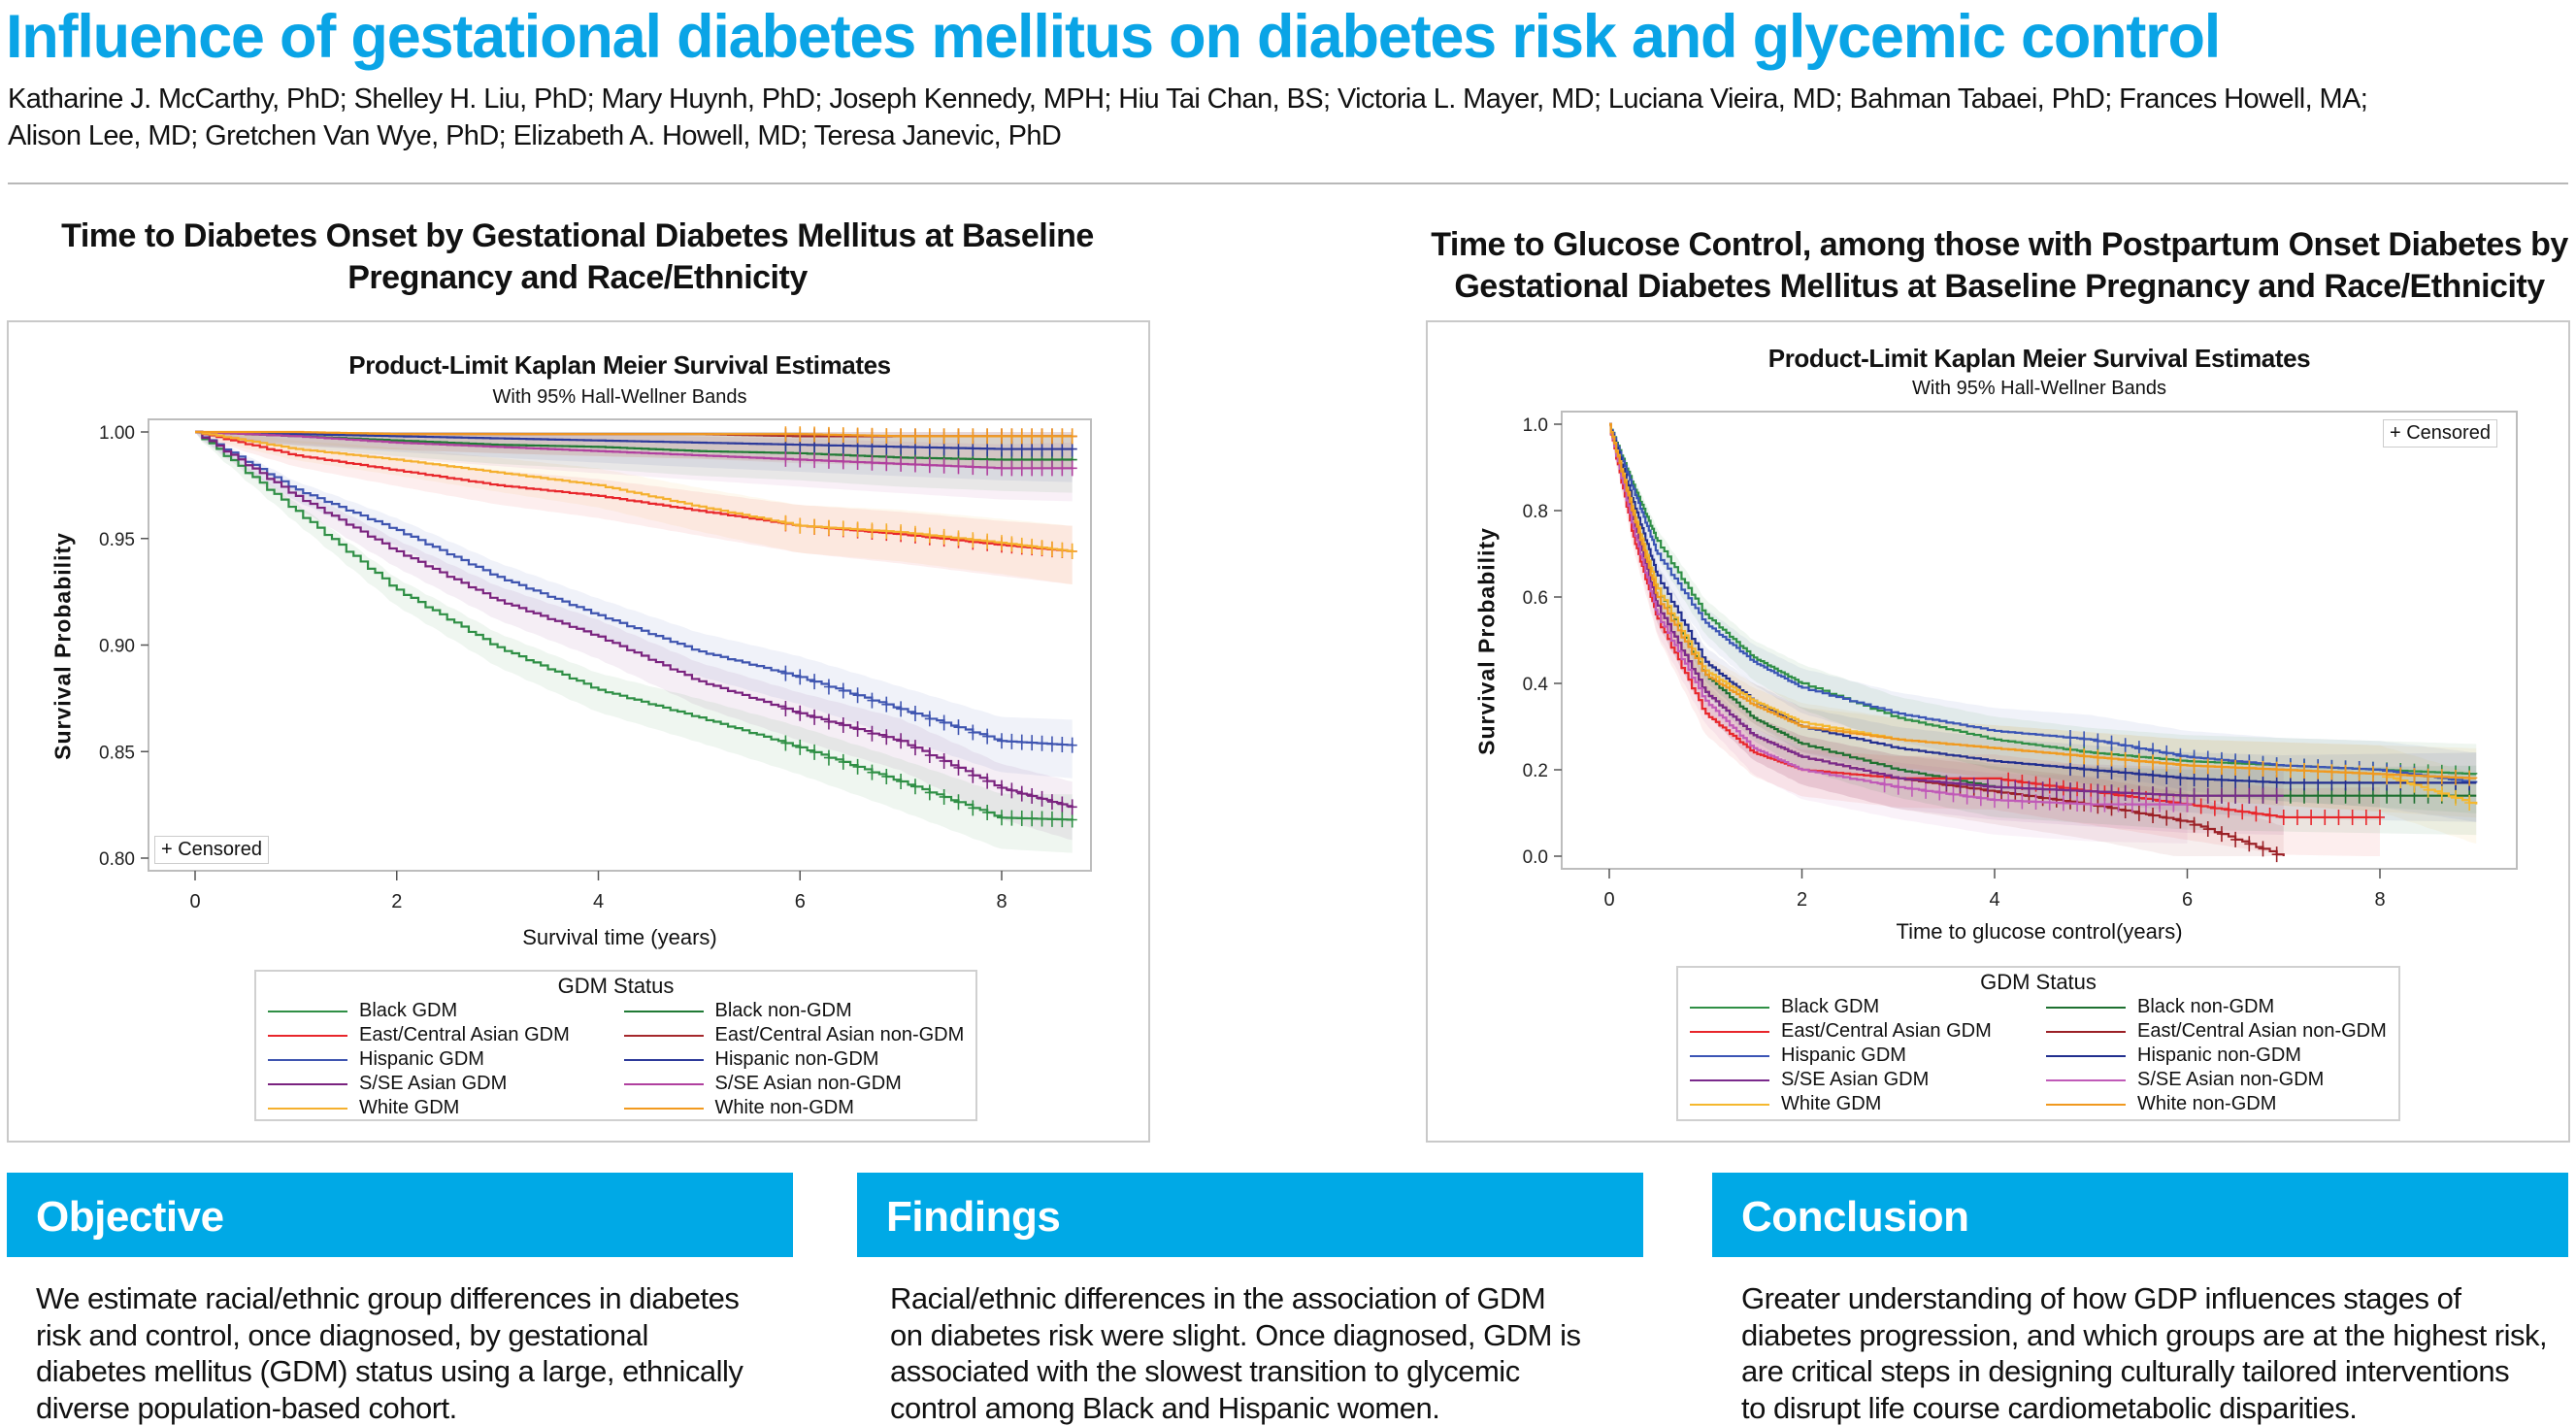 The width and height of the screenshot is (2576, 1426). What do you see at coordinates (1535, 857) in the screenshot?
I see `right-y-tick-label: 0.0` at bounding box center [1535, 857].